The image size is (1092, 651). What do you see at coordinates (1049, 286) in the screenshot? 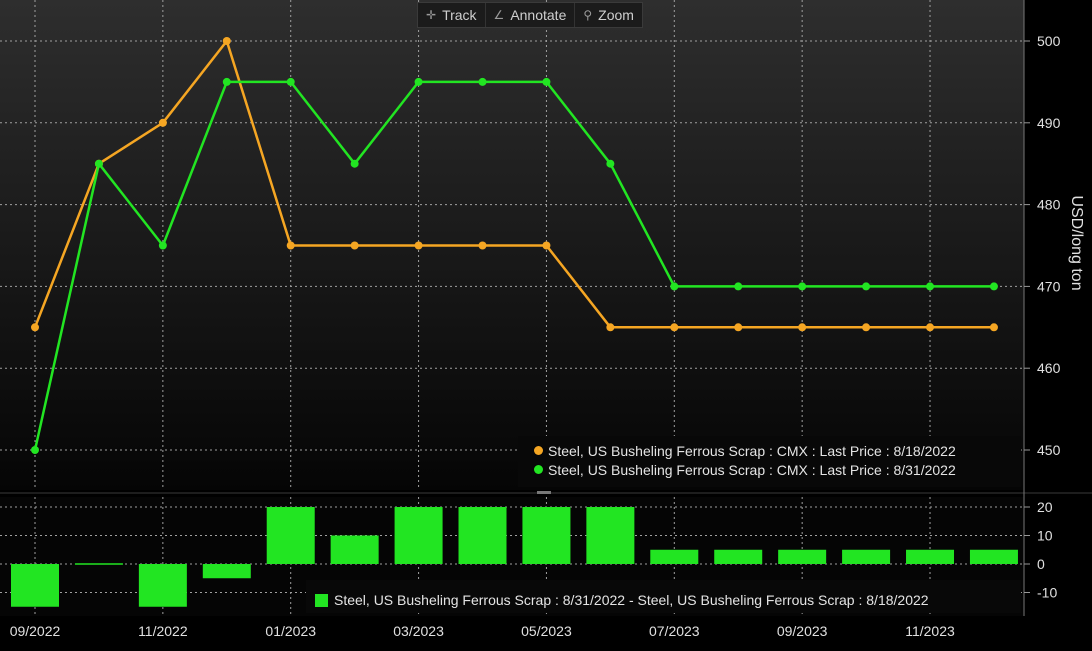
I see `y-tick-label: 470` at bounding box center [1049, 286].